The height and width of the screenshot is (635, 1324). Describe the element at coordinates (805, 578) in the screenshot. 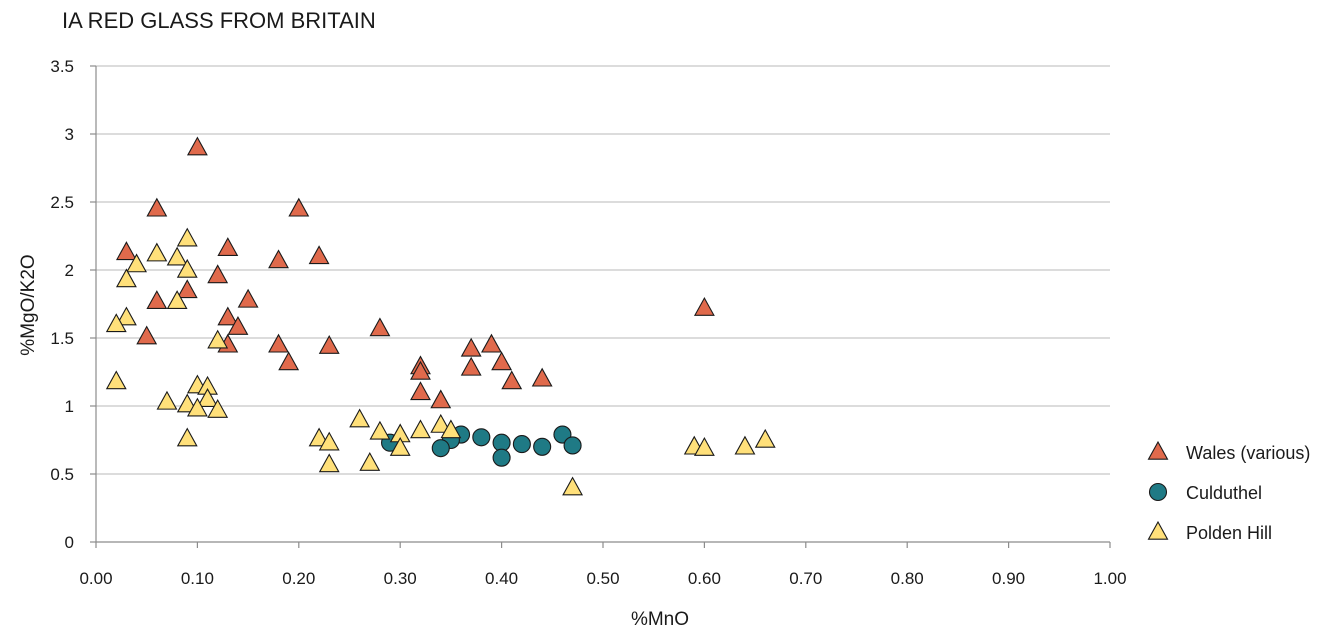

I see `x-tick-label: 0.70` at that location.